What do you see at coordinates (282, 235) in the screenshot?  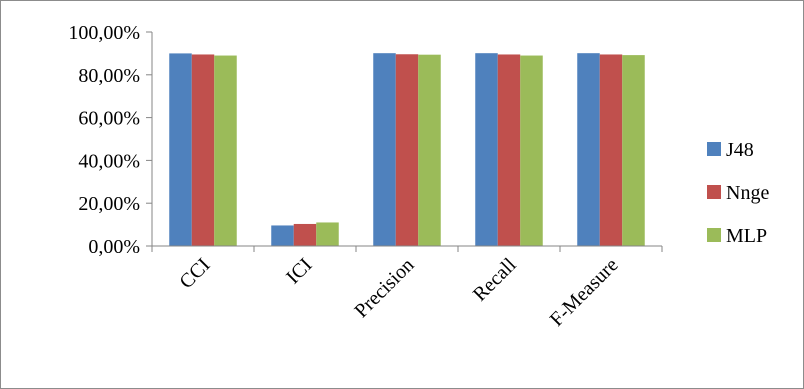 I see `bar-j48-ici` at bounding box center [282, 235].